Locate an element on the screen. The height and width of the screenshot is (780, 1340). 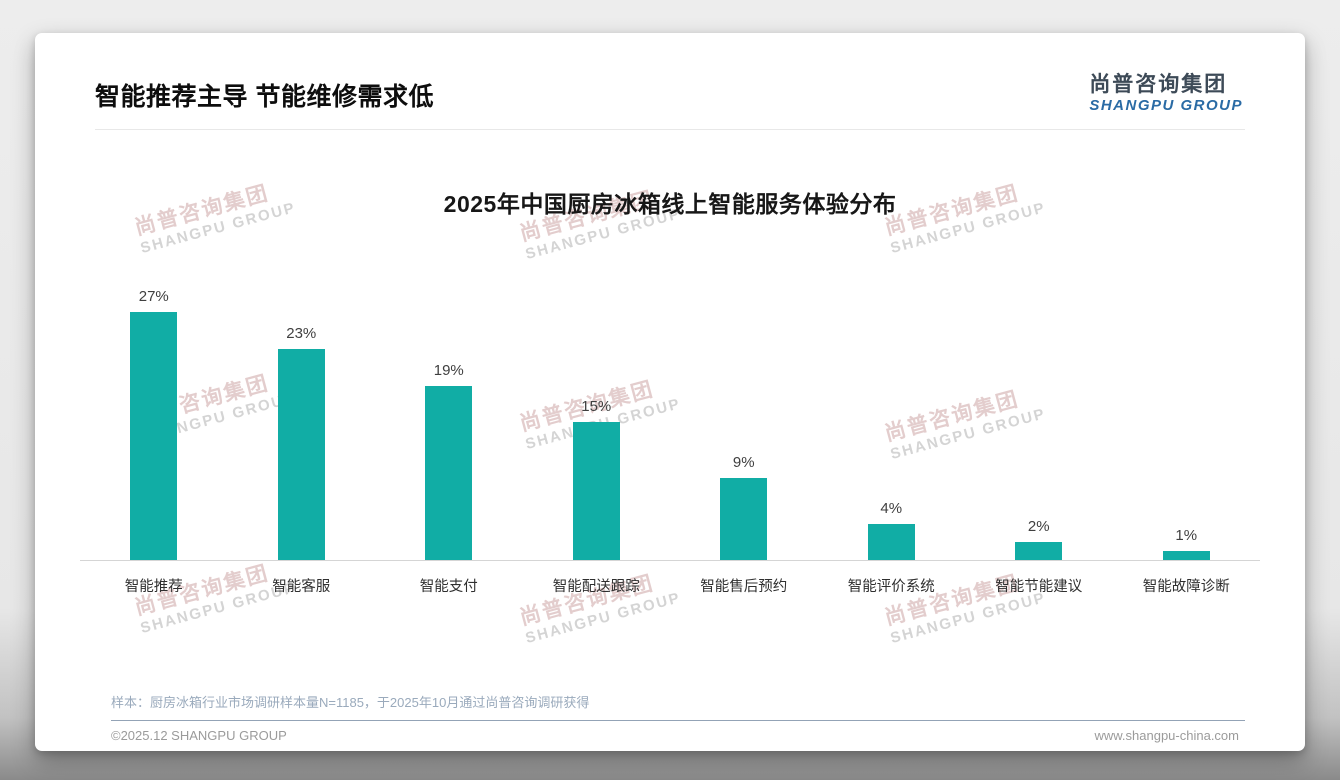
bar-slot: 15% is located at coordinates (597, 479).